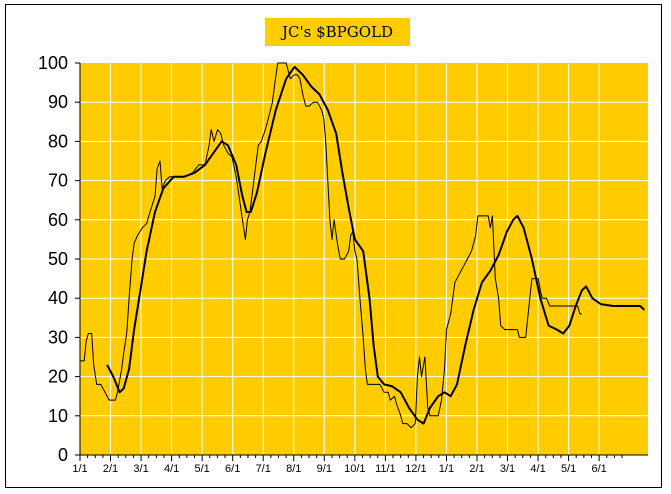 Image resolution: width=671 pixels, height=494 pixels. I want to click on y-tick-label: 90, so click(58, 102).